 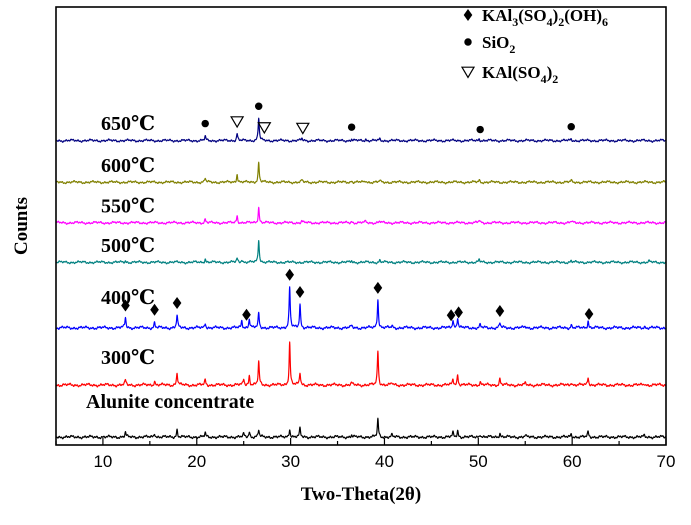 What do you see at coordinates (290, 461) in the screenshot?
I see `x-tick-label-30: 30` at bounding box center [290, 461].